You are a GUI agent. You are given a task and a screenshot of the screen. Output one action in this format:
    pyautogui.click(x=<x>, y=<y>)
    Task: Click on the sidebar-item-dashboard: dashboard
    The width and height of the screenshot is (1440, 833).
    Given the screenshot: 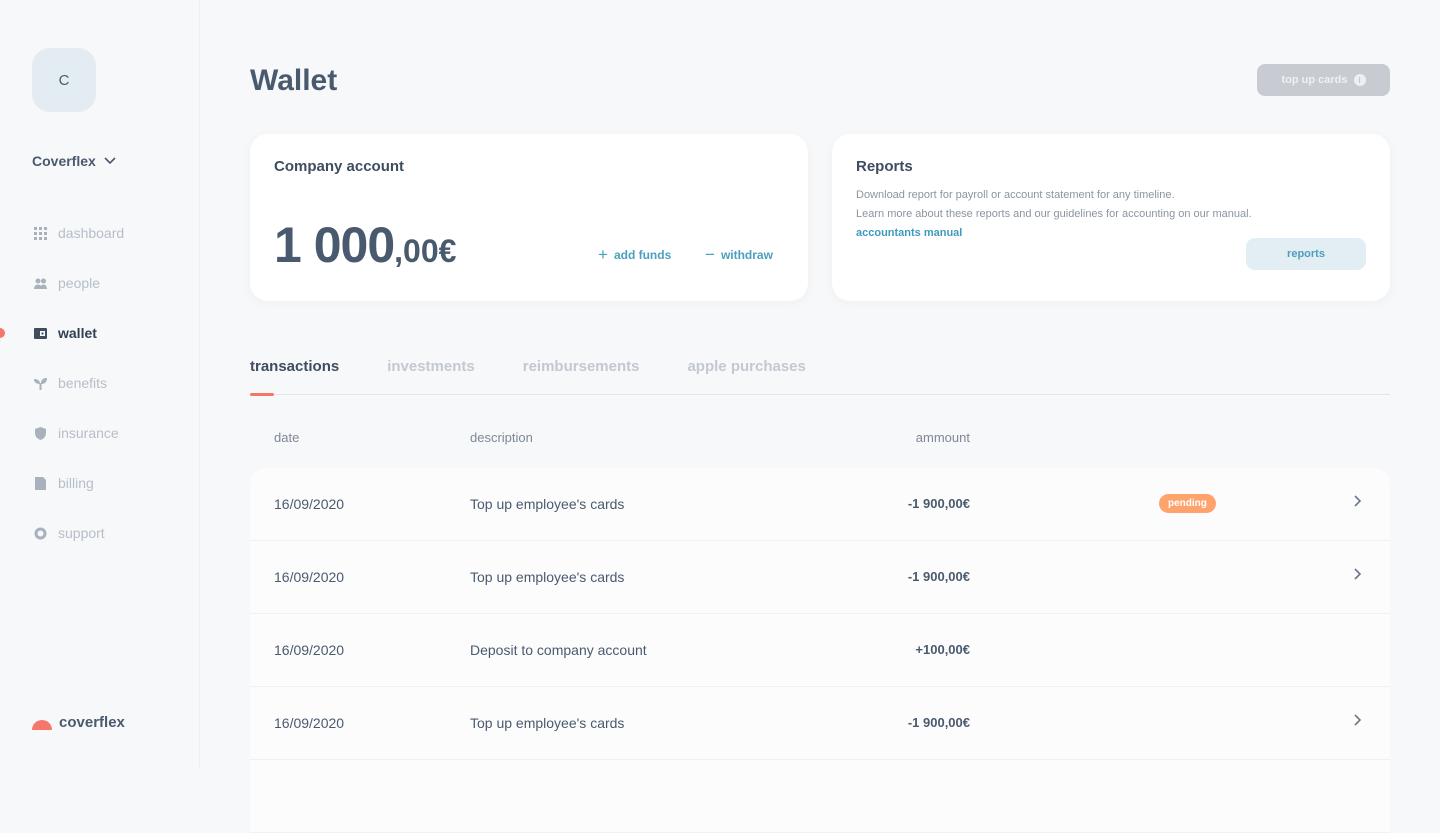 What is the action you would take?
    pyautogui.click(x=100, y=233)
    